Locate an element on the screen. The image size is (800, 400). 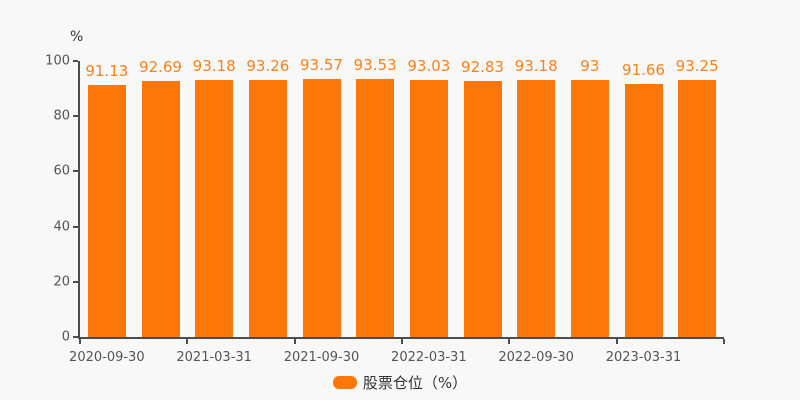
y-axis-tick-label: 20 is located at coordinates (61, 282).